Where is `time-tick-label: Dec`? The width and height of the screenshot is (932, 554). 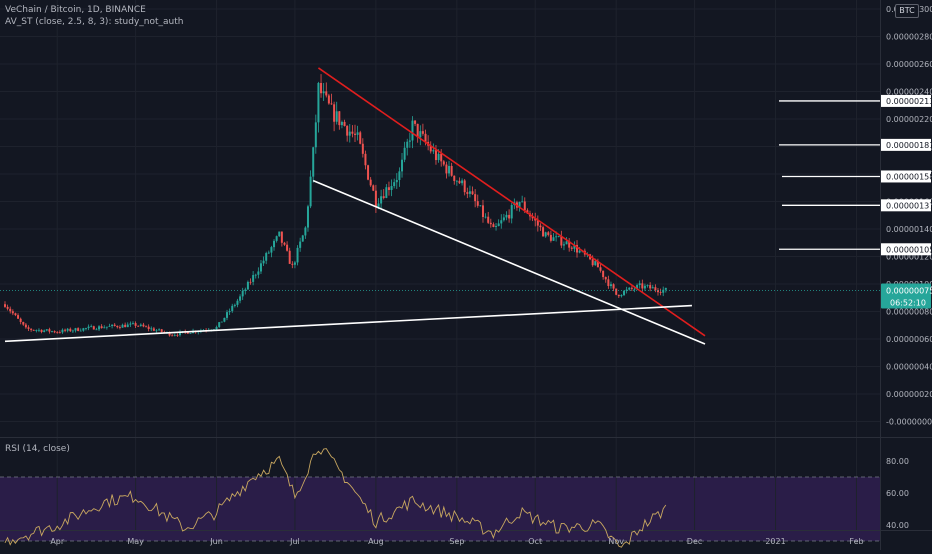 time-tick-label: Dec is located at coordinates (694, 541).